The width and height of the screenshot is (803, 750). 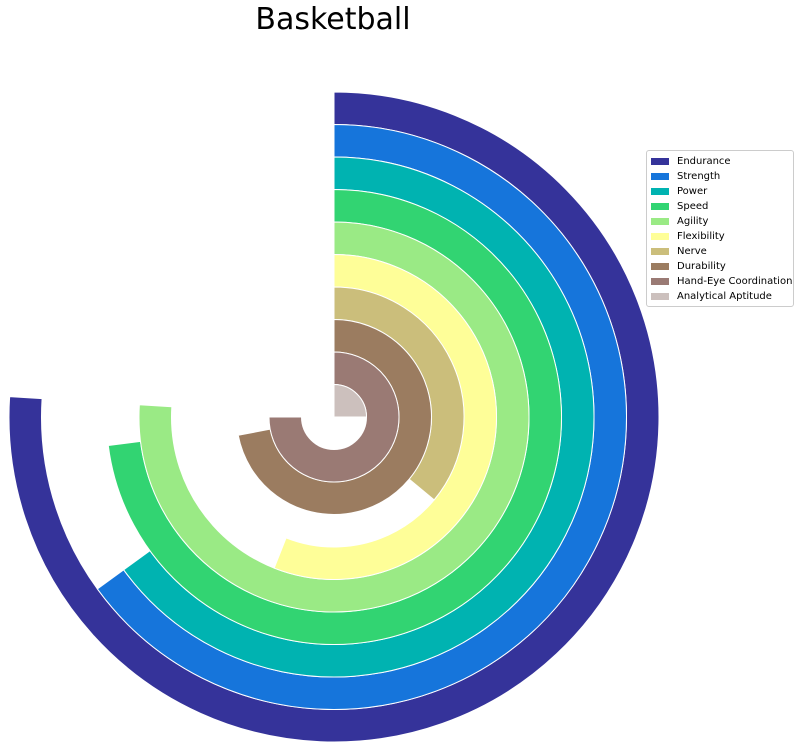 What do you see at coordinates (724, 296) in the screenshot?
I see `legend-label: Analytical Aptitude` at bounding box center [724, 296].